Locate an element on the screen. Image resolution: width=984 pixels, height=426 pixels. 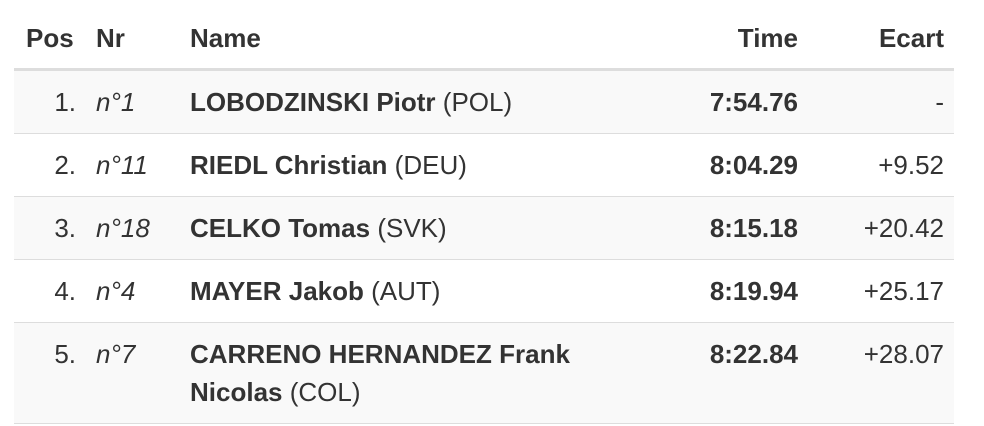
gap: +20.42 is located at coordinates (882, 228).